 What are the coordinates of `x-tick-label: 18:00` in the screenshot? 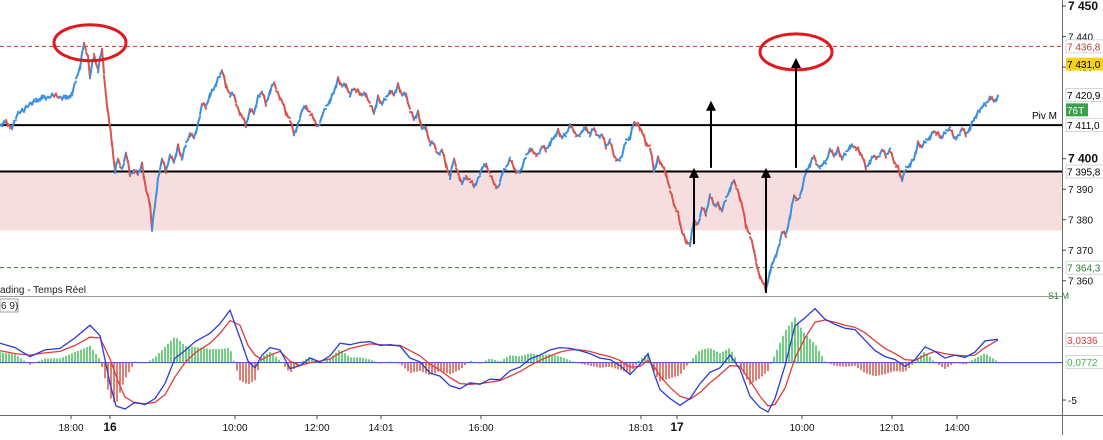 It's located at (70, 428).